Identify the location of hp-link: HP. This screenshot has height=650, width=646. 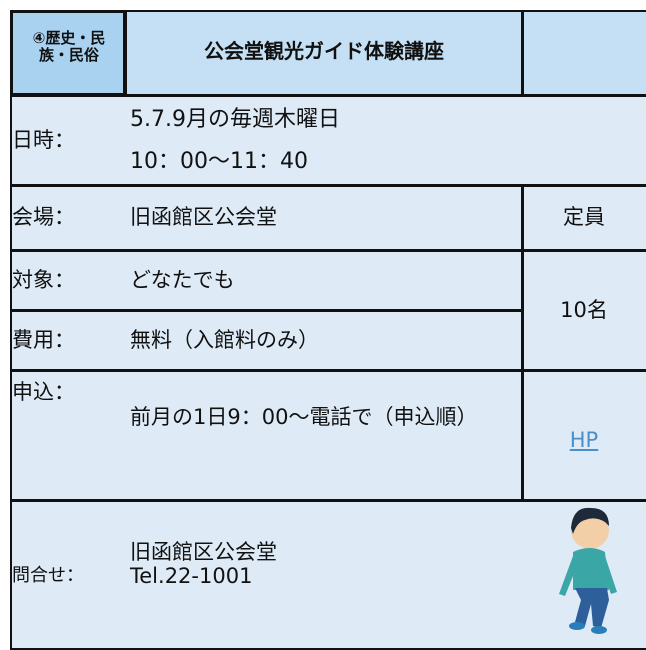
(584, 440).